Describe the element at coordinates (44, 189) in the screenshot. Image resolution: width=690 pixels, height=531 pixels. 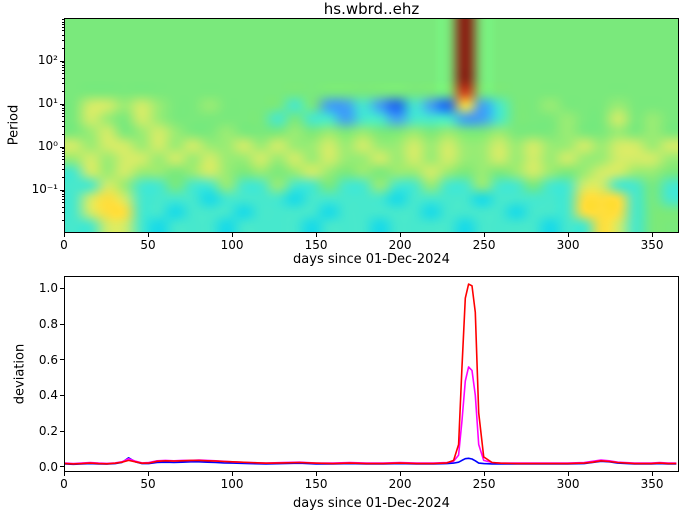
I see `y-tick-label: 10⁻¹` at that location.